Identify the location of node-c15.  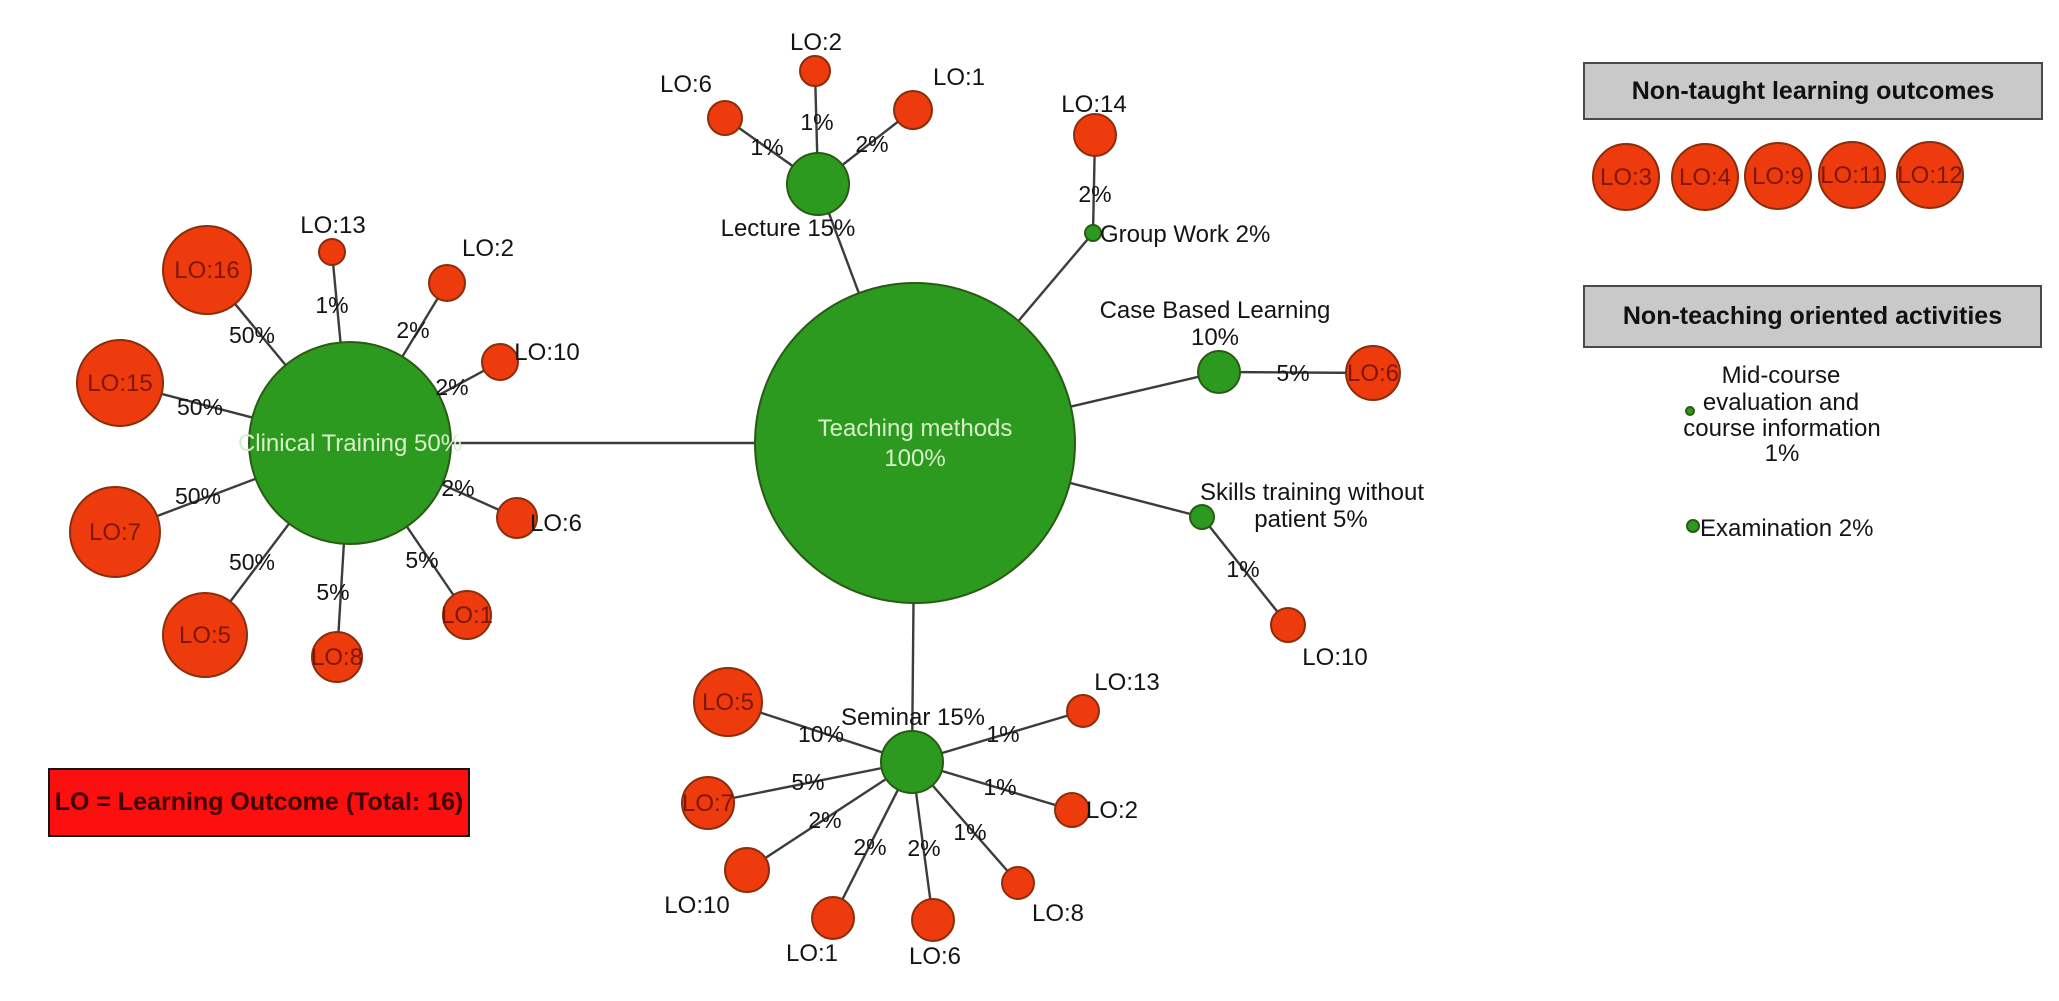
(120, 383).